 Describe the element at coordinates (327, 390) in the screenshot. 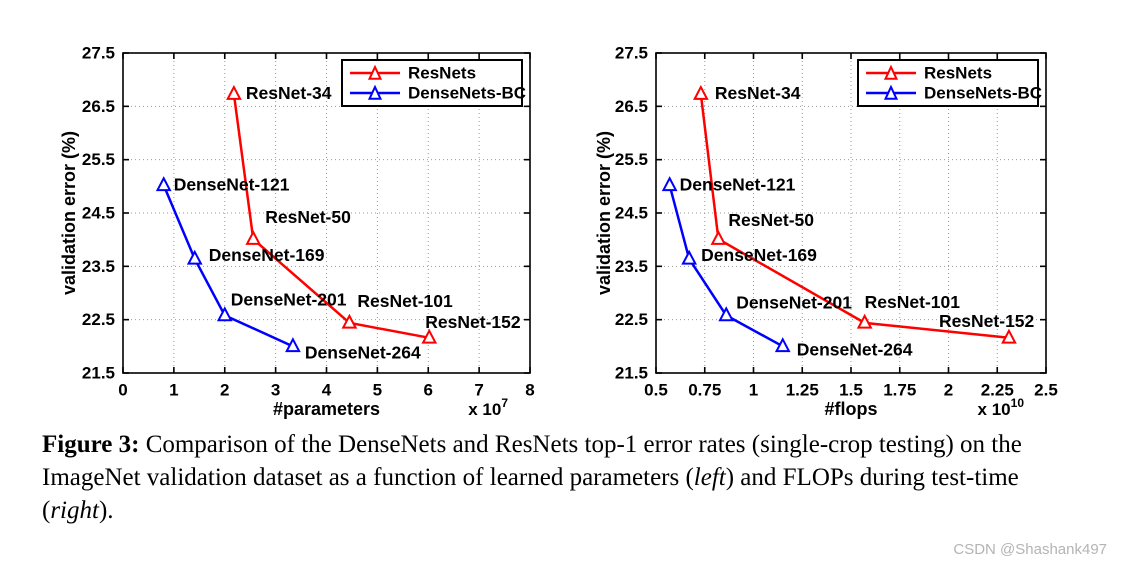

I see `x-tick-label: 4` at that location.